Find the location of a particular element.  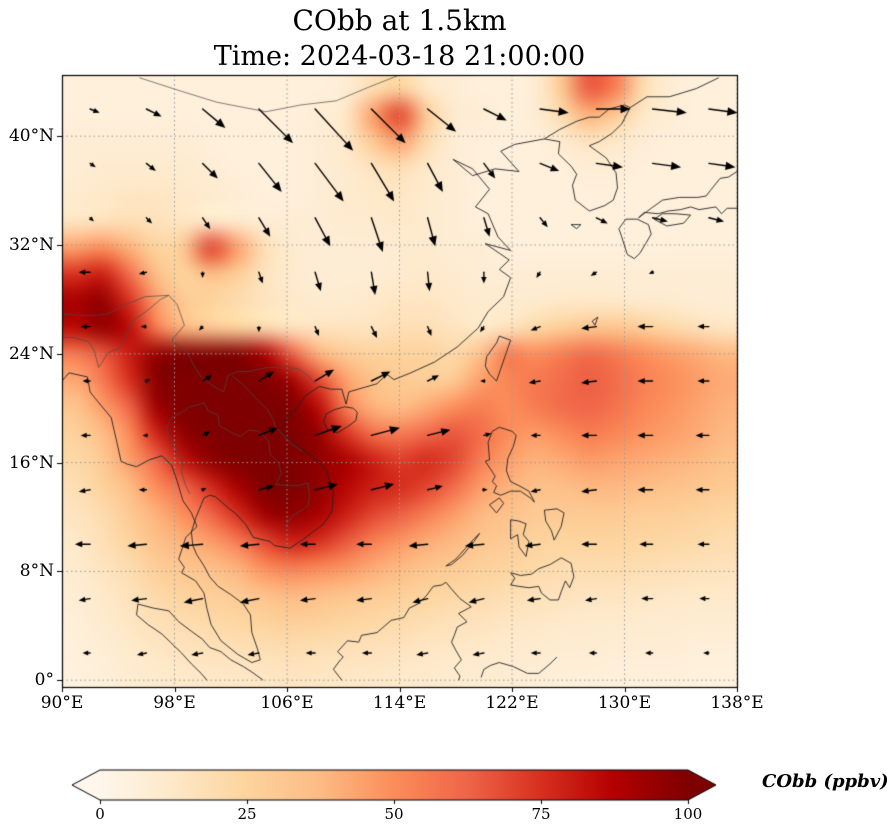

y-tick-label: 16°N is located at coordinates (31, 462).